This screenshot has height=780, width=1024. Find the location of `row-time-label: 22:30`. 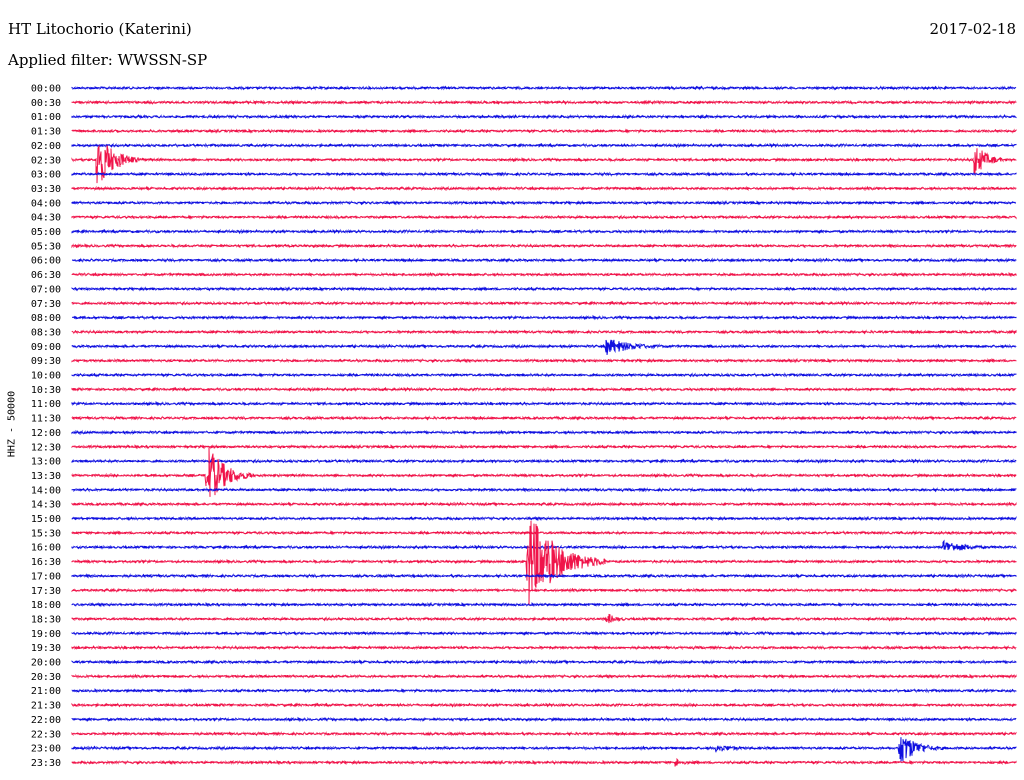

row-time-label: 22:30 is located at coordinates (46, 734).